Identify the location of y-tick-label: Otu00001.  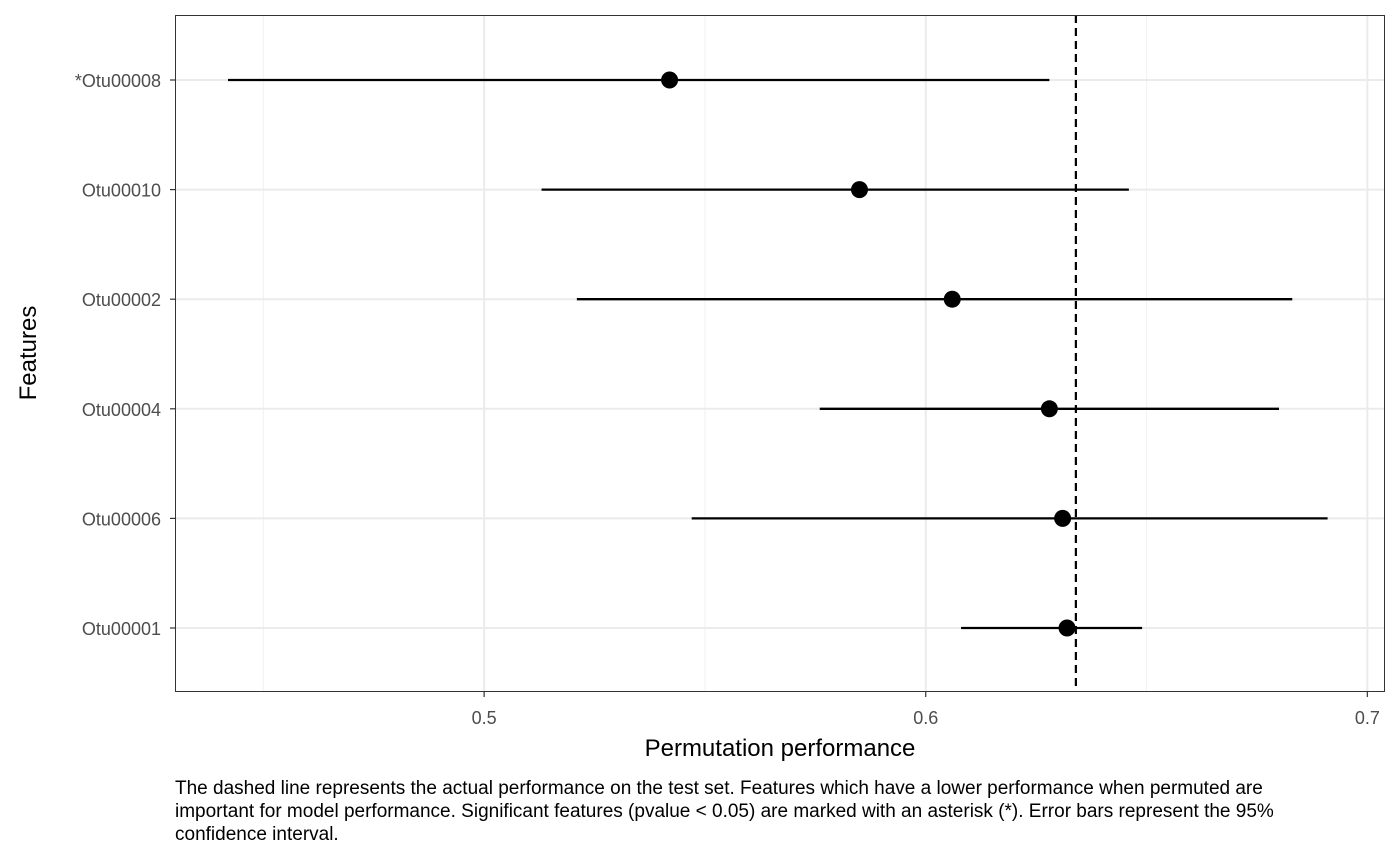
(121, 629).